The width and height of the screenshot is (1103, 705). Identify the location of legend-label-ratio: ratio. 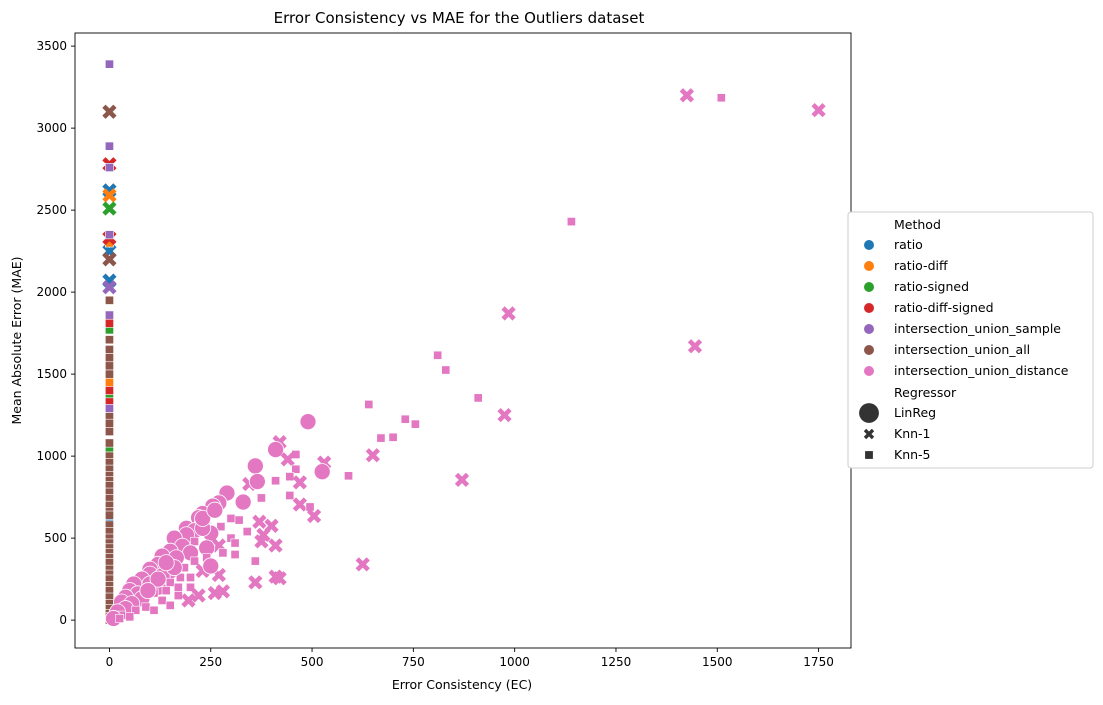
(908, 244).